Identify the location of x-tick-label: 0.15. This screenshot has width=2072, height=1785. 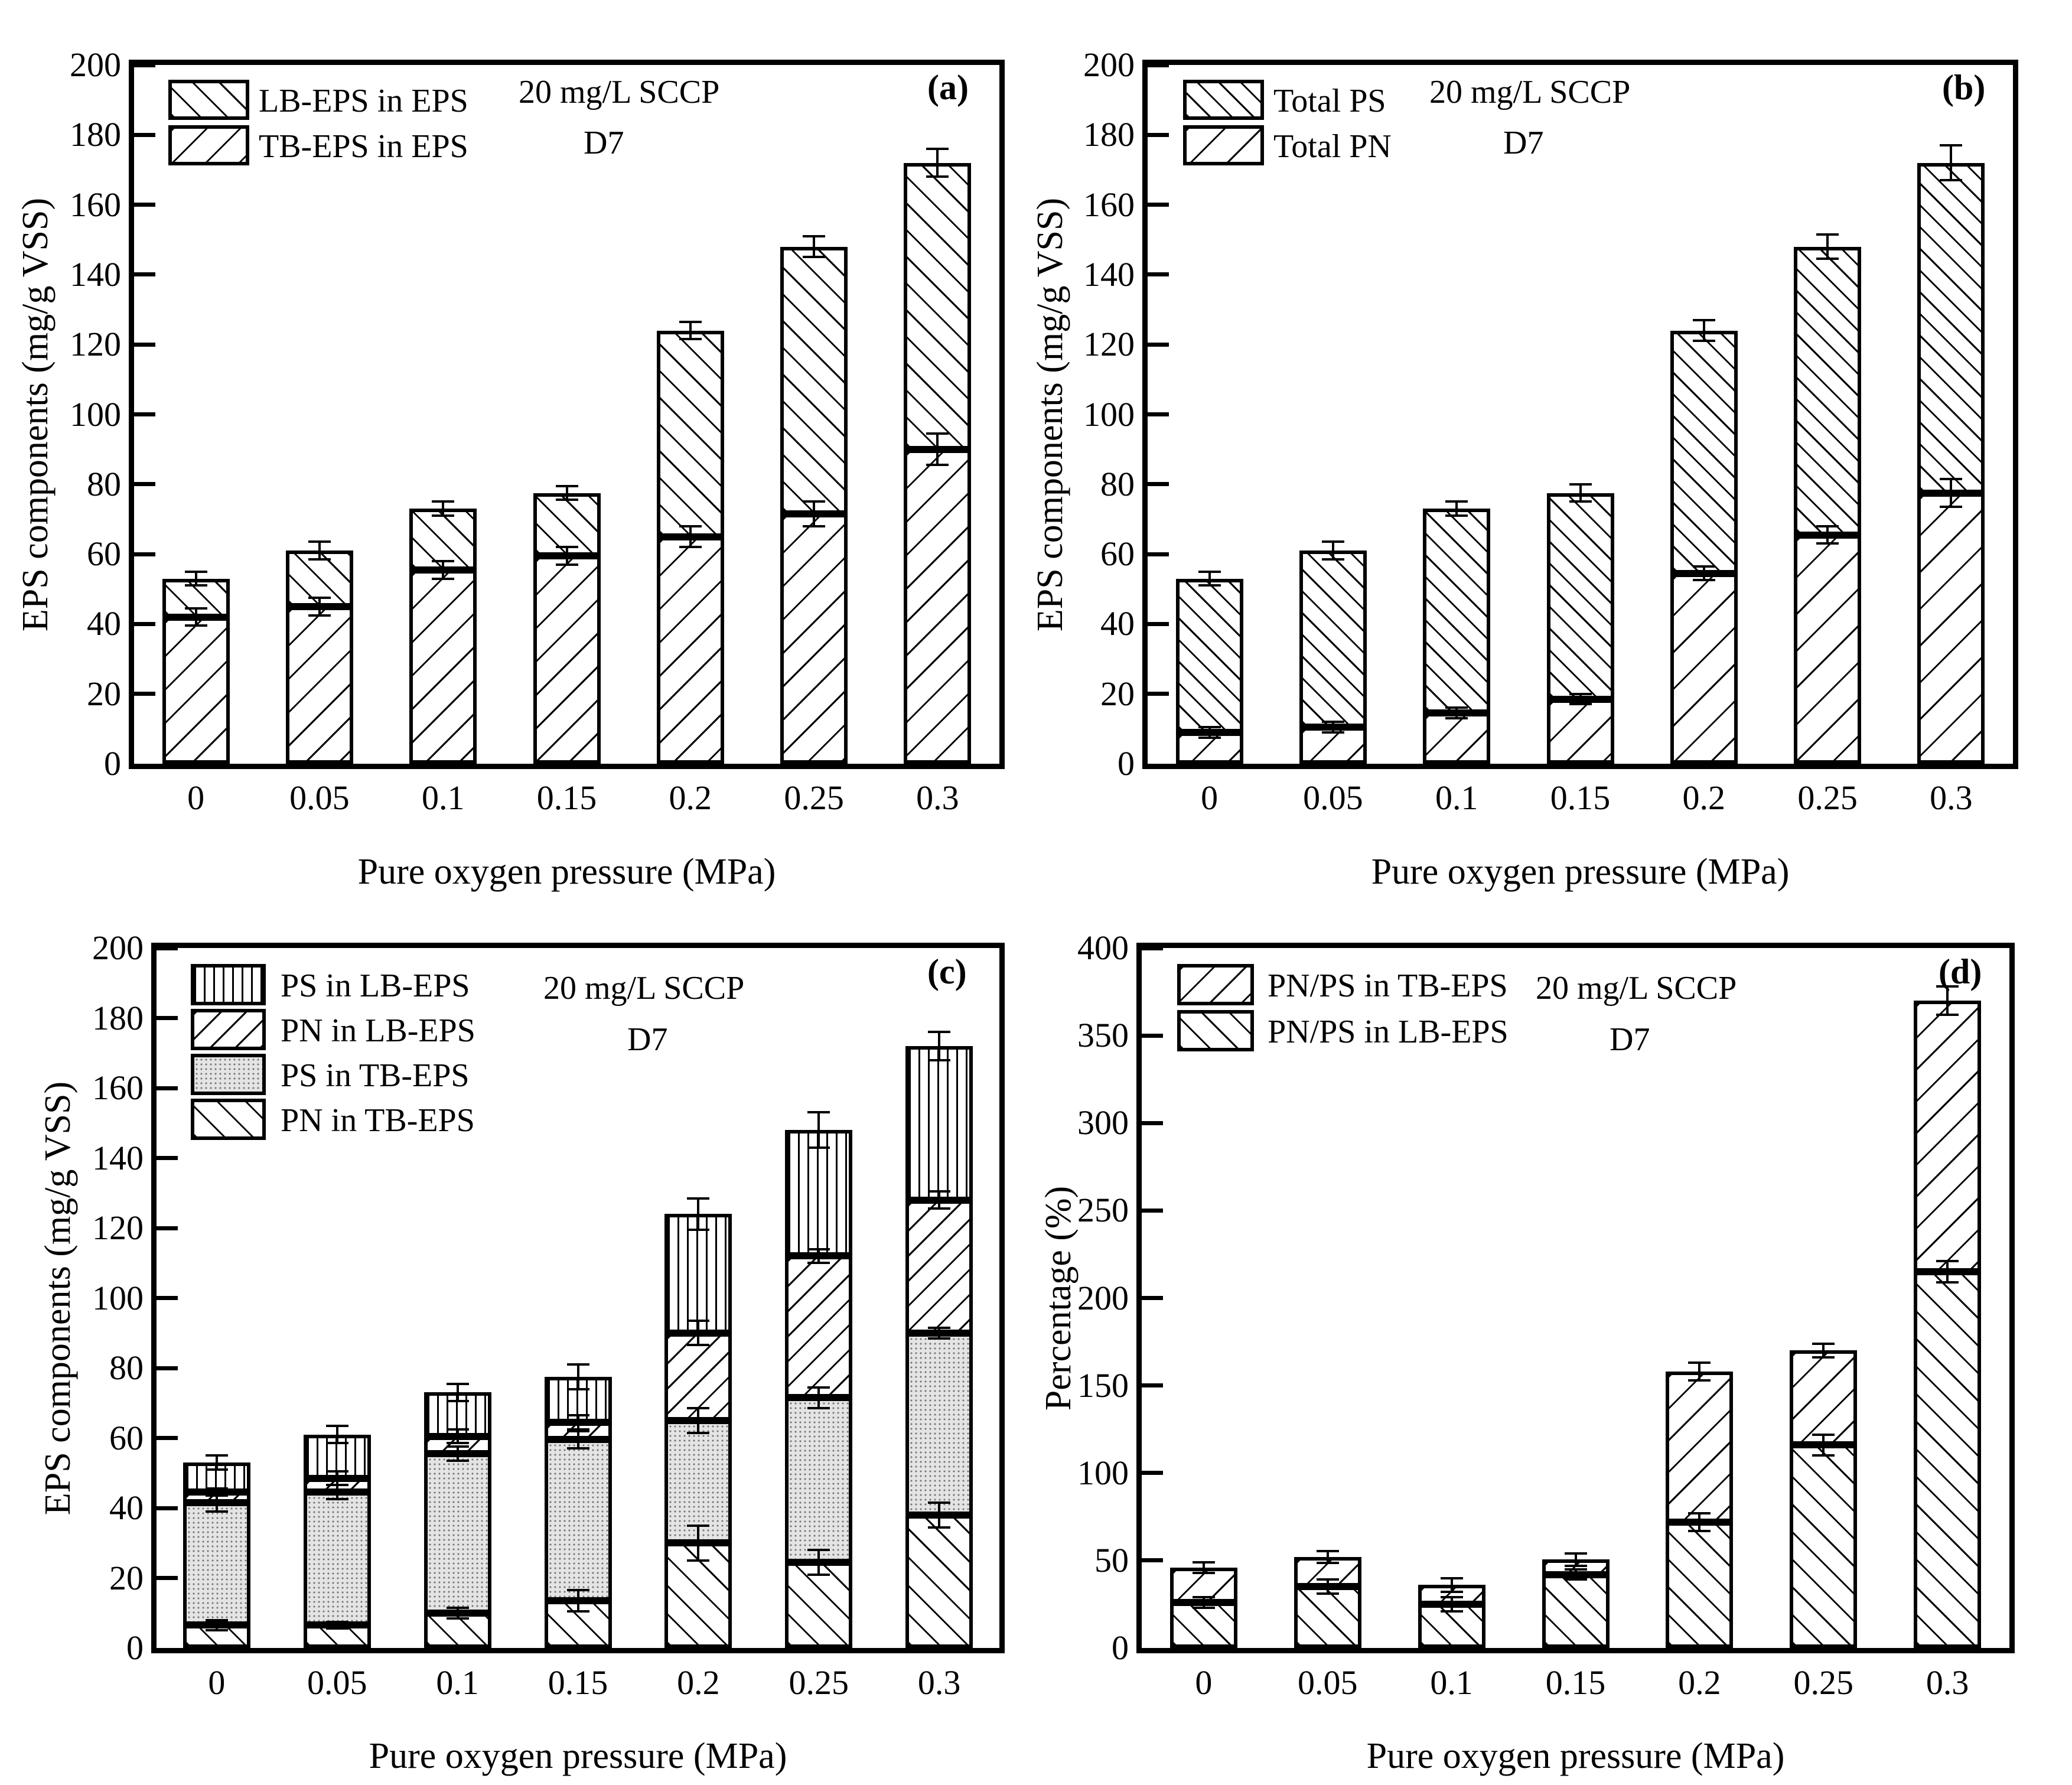
(1575, 1682).